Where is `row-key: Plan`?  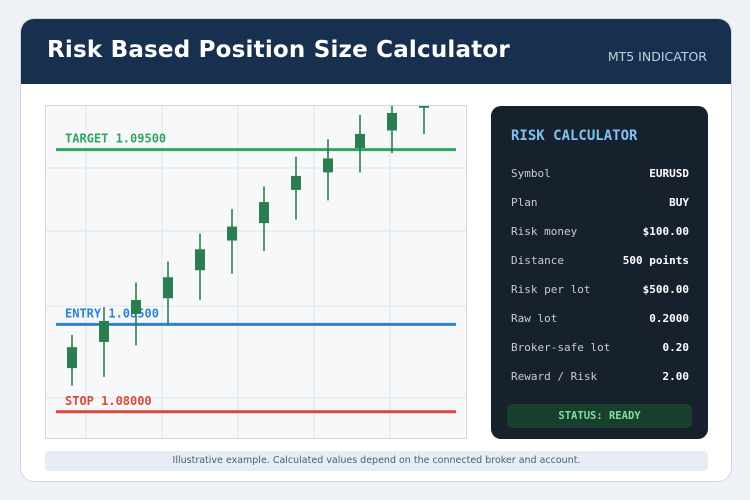 row-key: Plan is located at coordinates (524, 202).